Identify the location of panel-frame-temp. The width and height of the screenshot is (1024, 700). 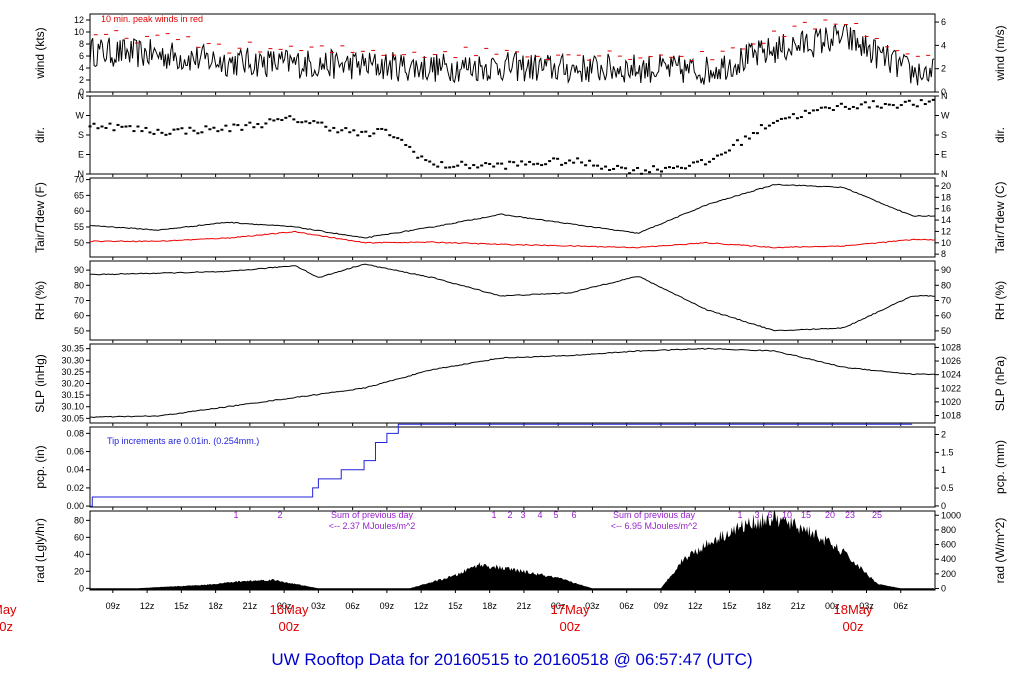
(512, 217).